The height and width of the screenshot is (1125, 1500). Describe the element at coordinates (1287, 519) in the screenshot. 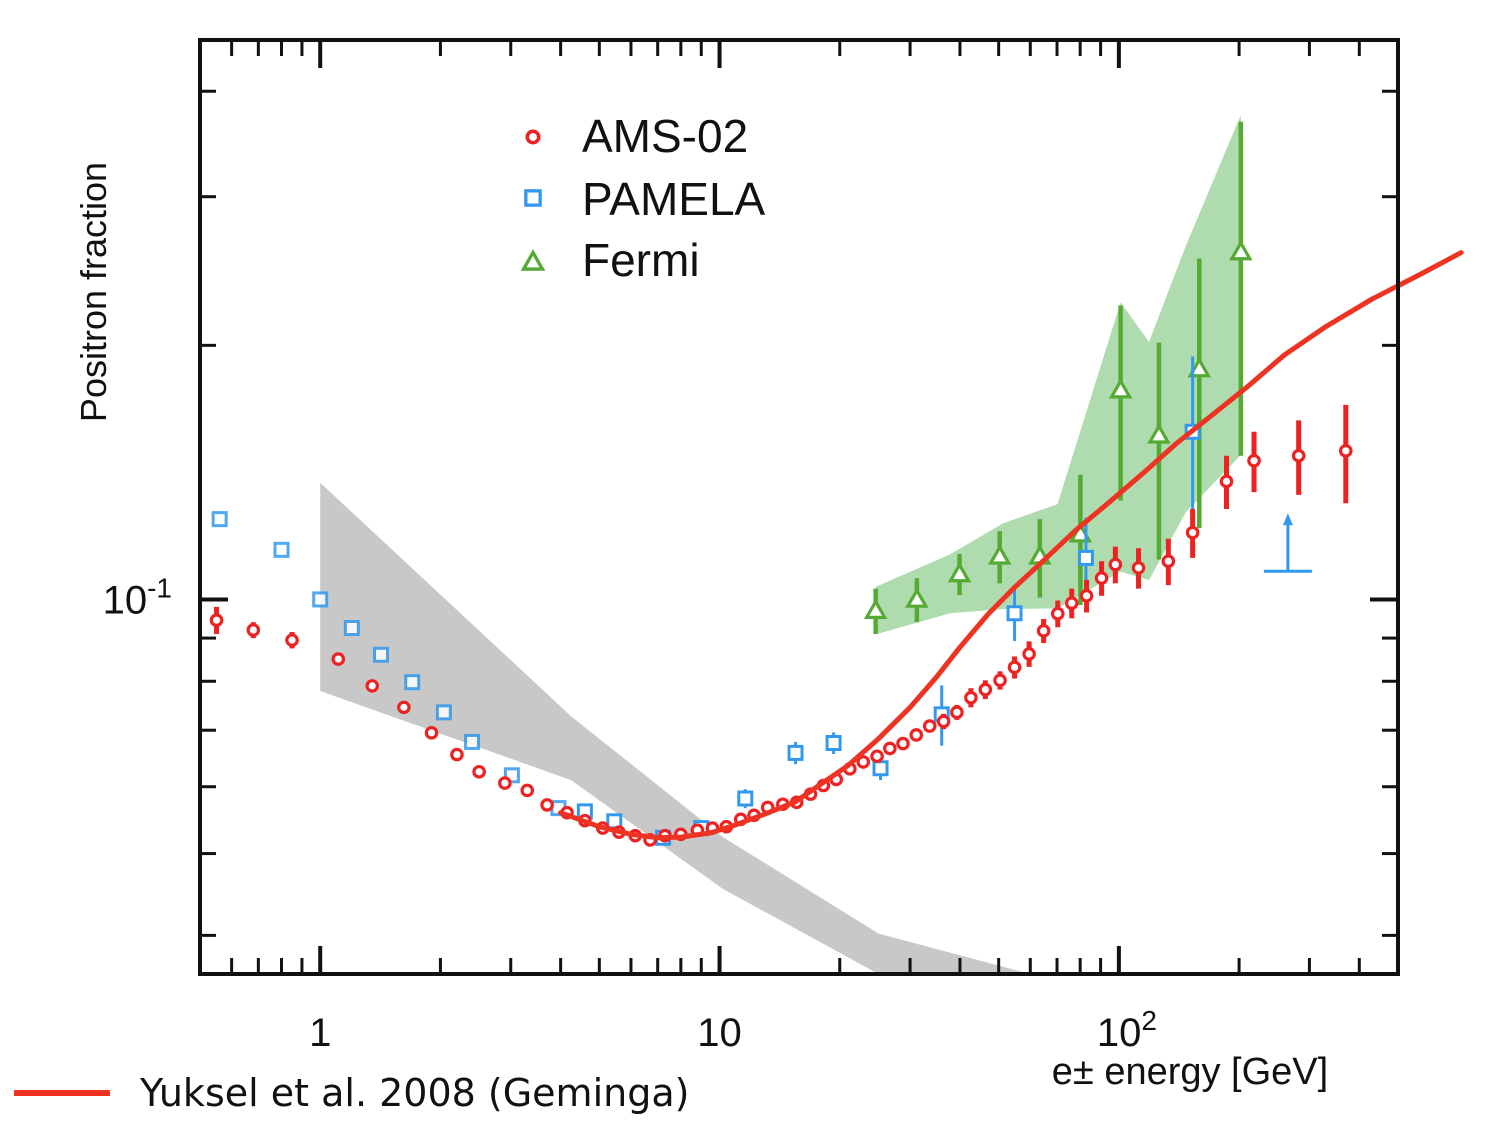

I see `pamela-upper-limit-arrow` at that location.